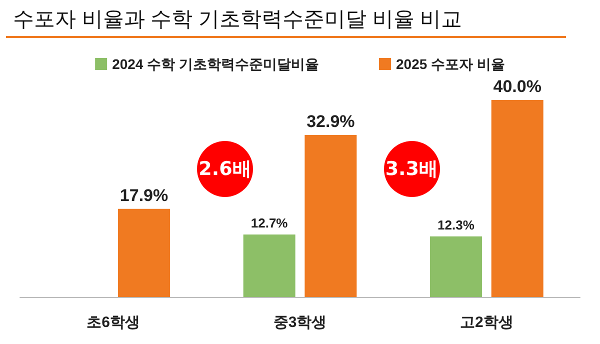  What do you see at coordinates (216, 64) in the screenshot?
I see `legend-label: 2024 수학 기초학력수준미달비율` at bounding box center [216, 64].